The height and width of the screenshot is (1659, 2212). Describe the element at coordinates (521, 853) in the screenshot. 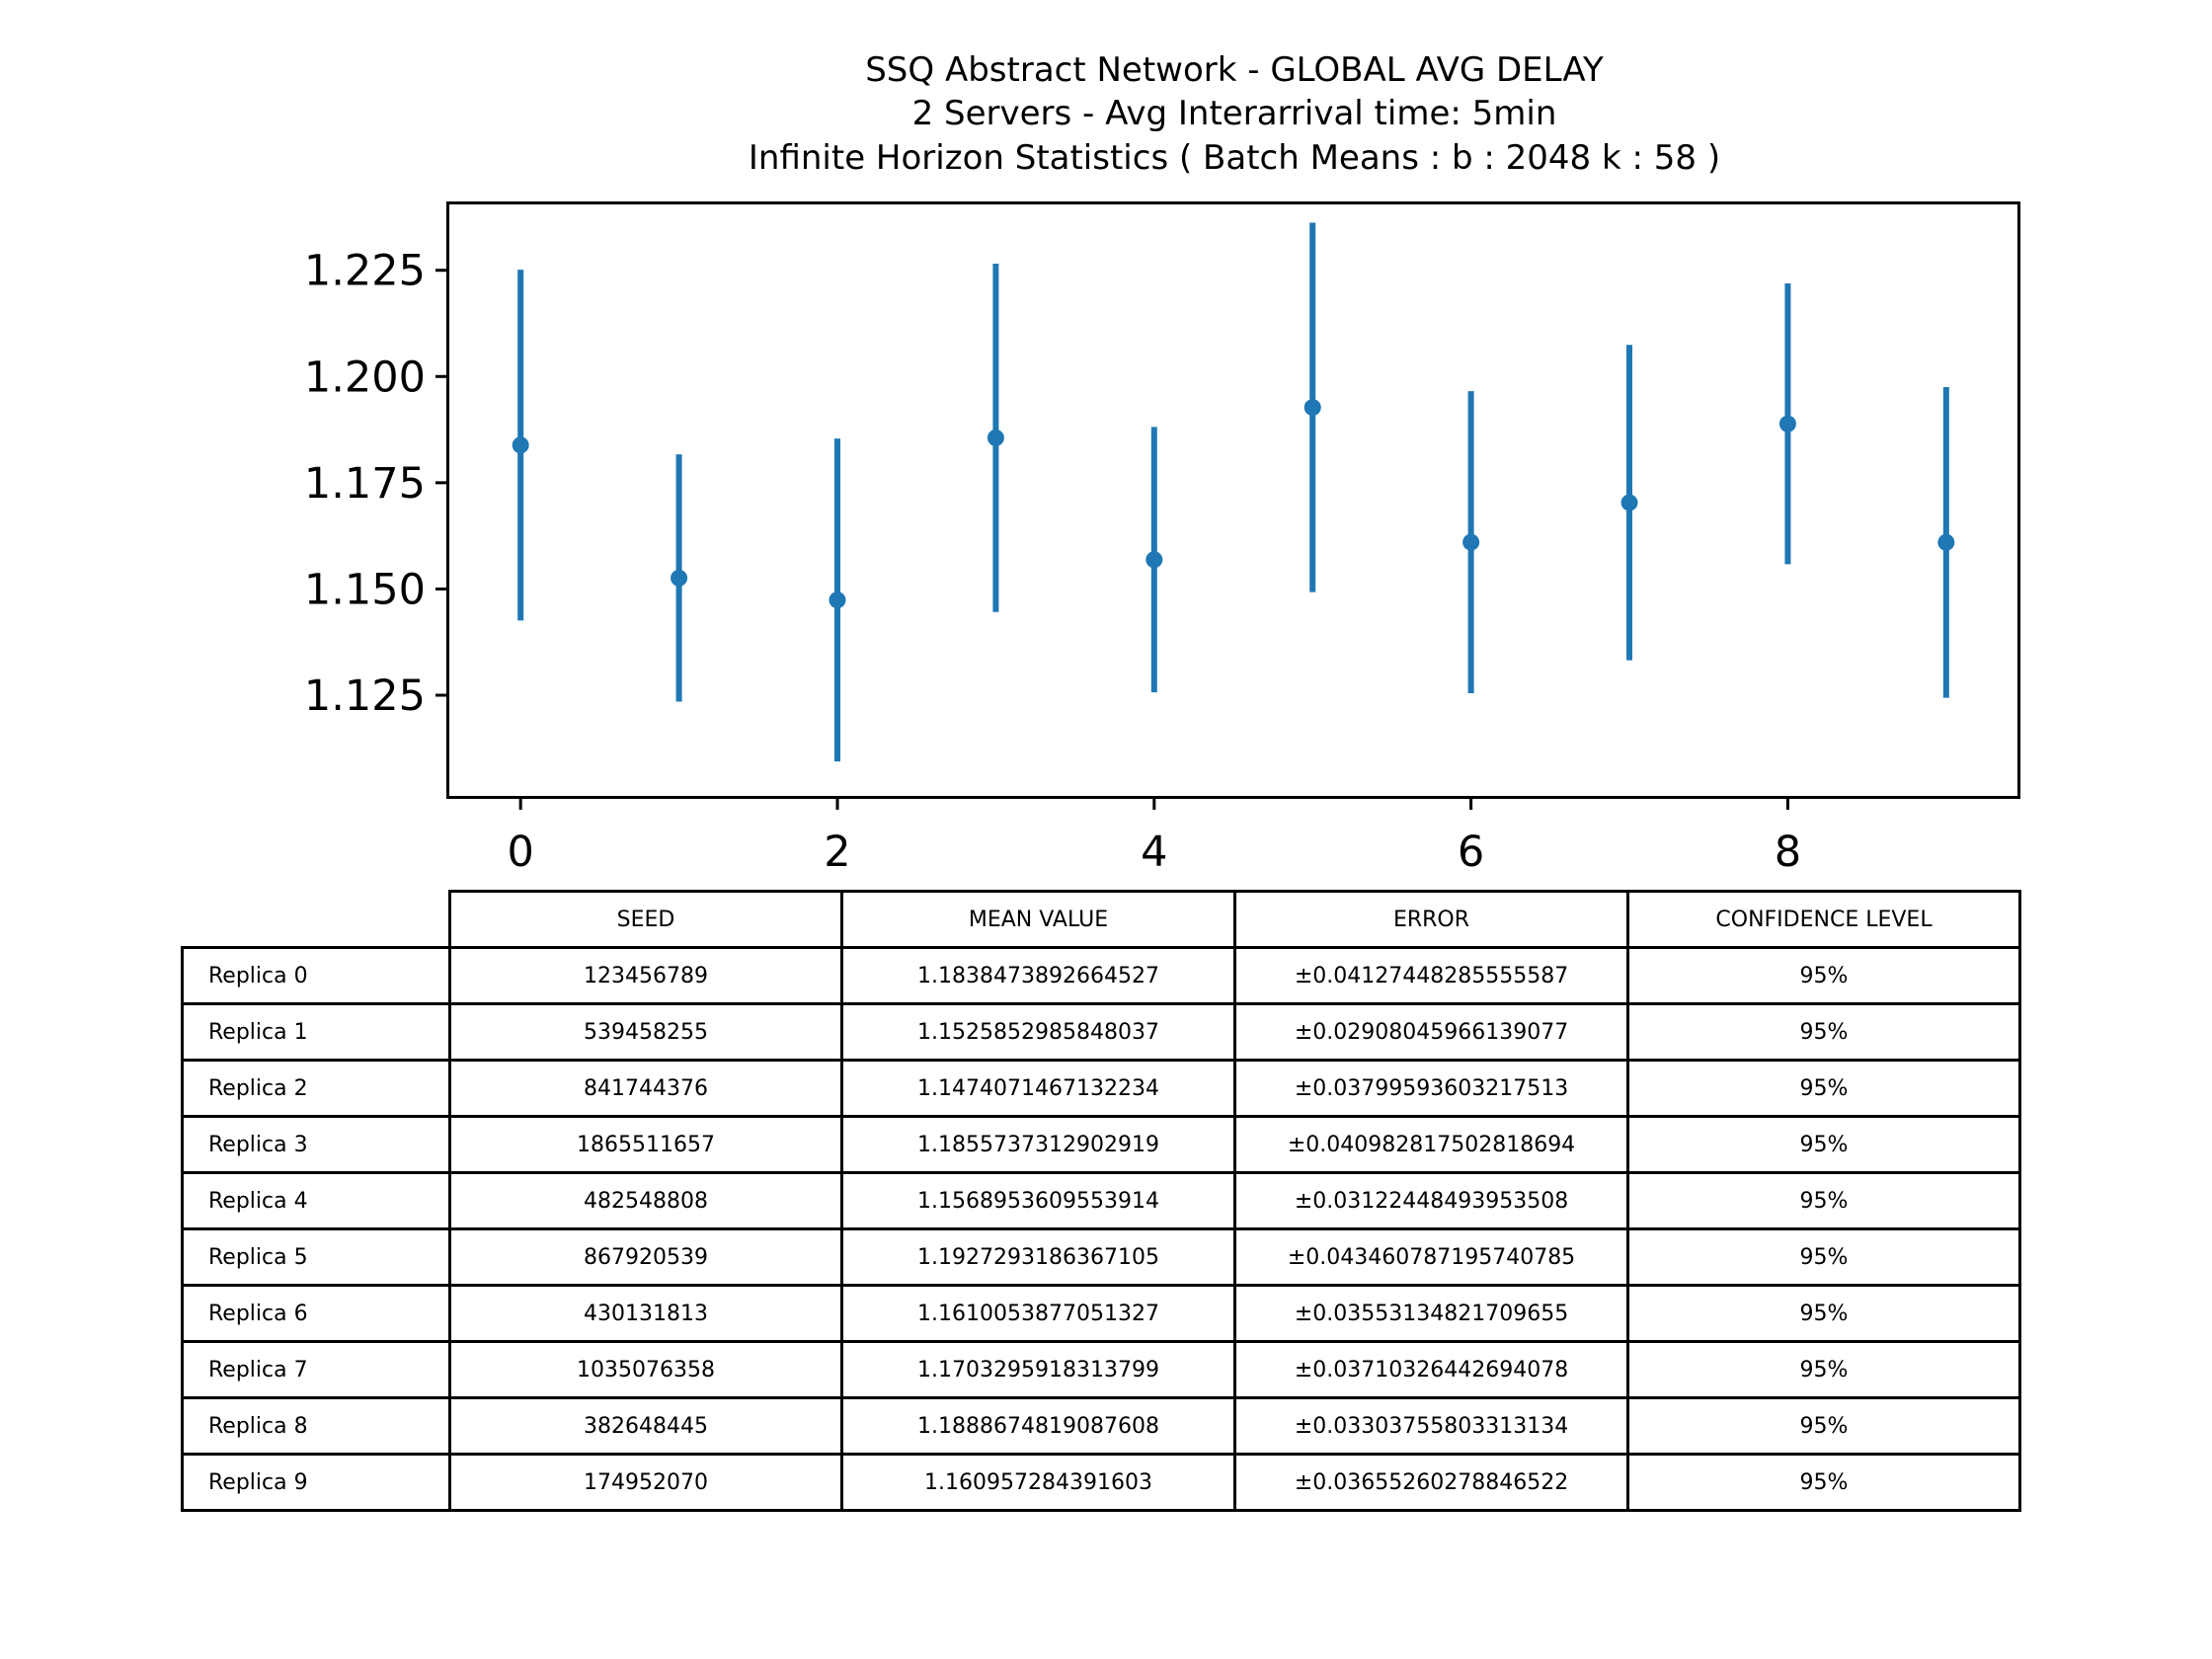

I see `x-tick-label: 0` at that location.